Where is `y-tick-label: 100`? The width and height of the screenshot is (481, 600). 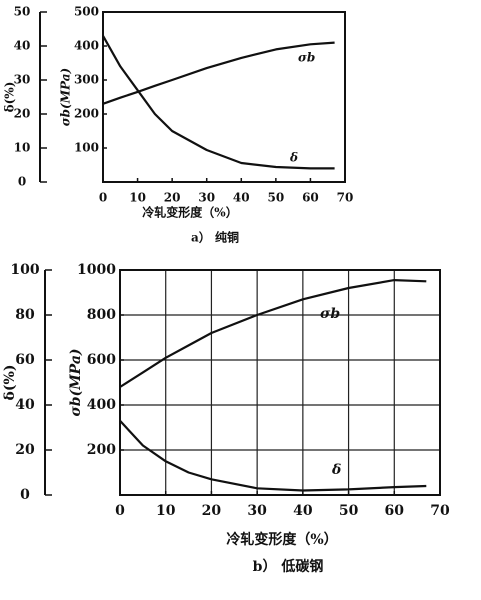
y-tick-label: 100 is located at coordinates (24, 270).